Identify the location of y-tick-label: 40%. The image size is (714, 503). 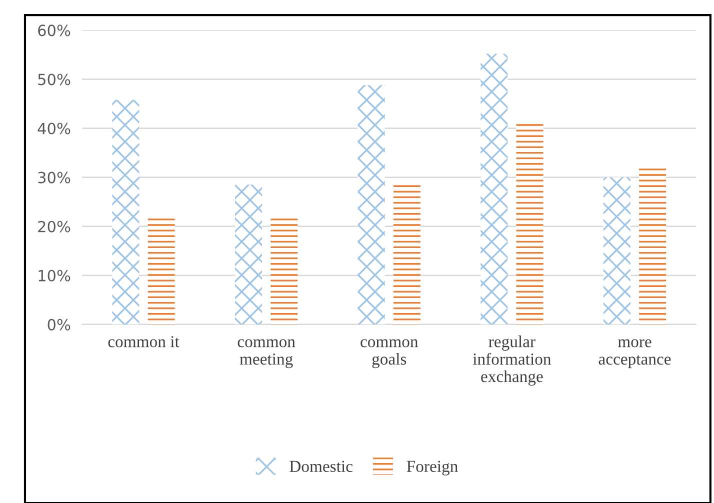
(54, 128).